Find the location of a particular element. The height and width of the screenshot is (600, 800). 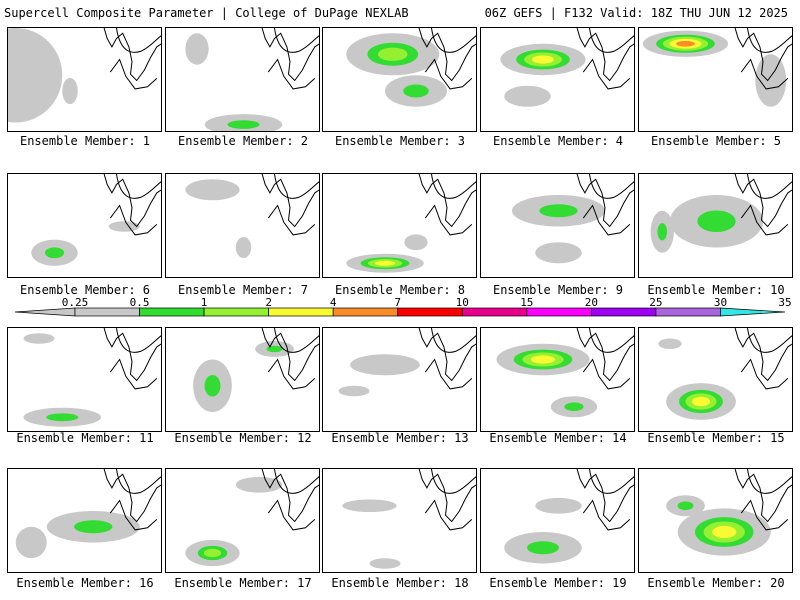

member-caption: Ensemble Member: 11 is located at coordinates (85, 438).